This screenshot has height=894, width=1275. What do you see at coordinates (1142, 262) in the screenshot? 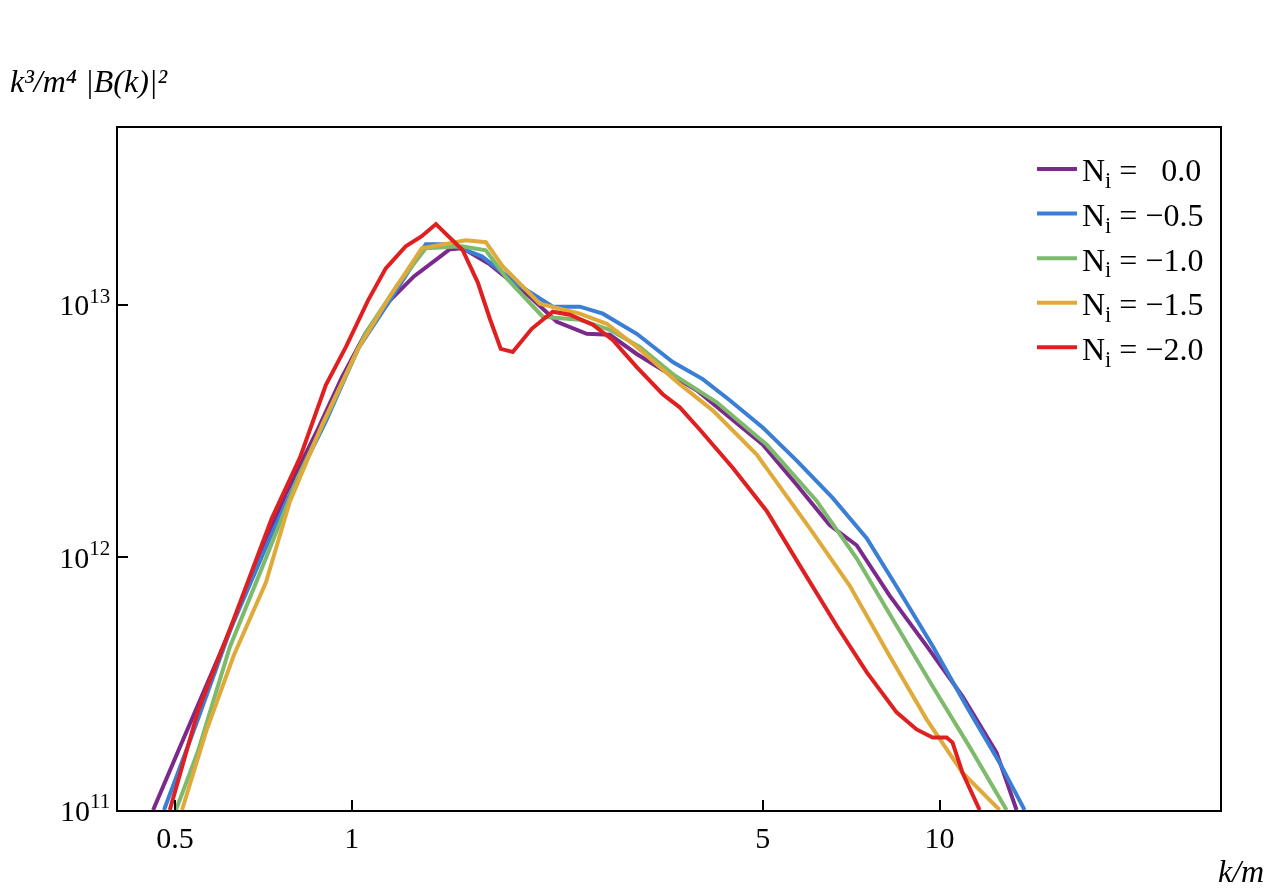
I see `legend-label: N$_{i}$ = −1.0` at bounding box center [1142, 262].